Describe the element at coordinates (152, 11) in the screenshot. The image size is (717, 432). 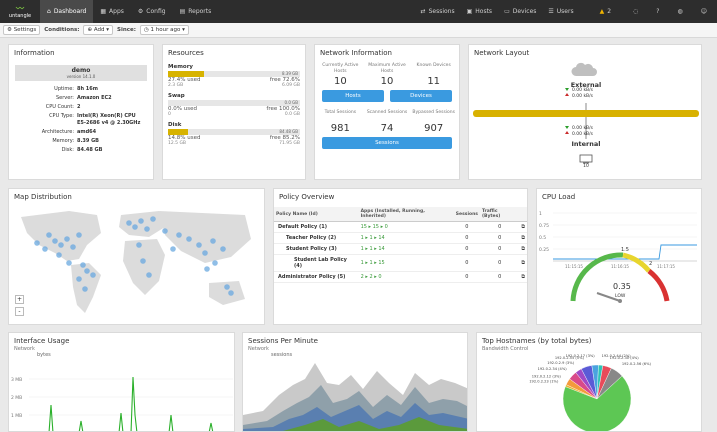
I see `nav-config: ⚙ Config` at that location.